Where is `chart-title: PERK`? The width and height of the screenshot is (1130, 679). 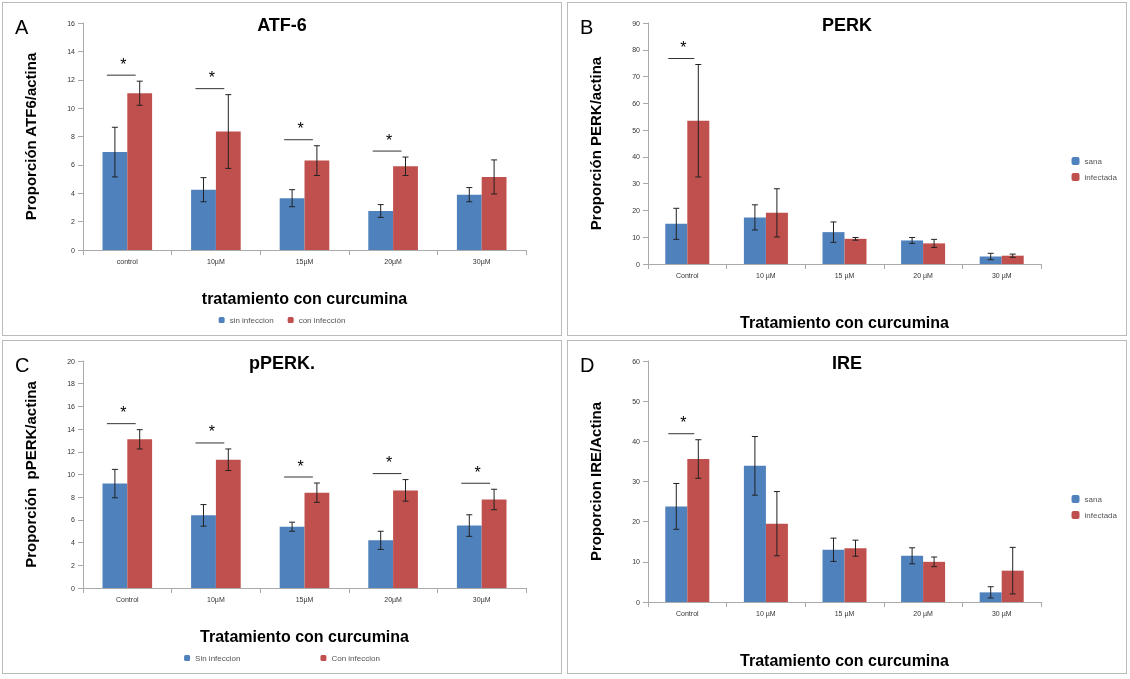
chart-title: PERK is located at coordinates (847, 25).